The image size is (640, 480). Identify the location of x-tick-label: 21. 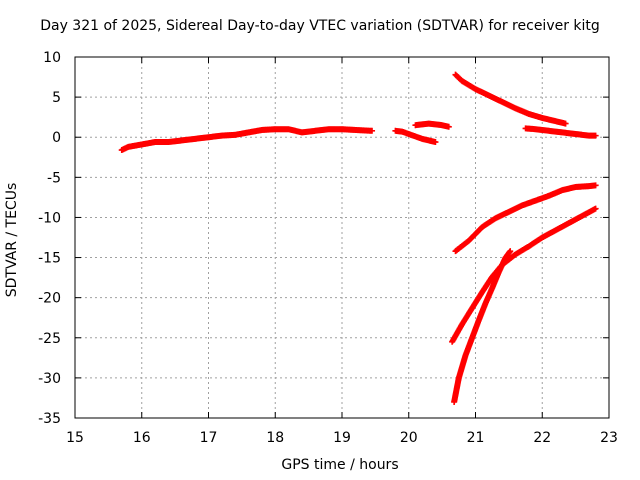
(476, 438).